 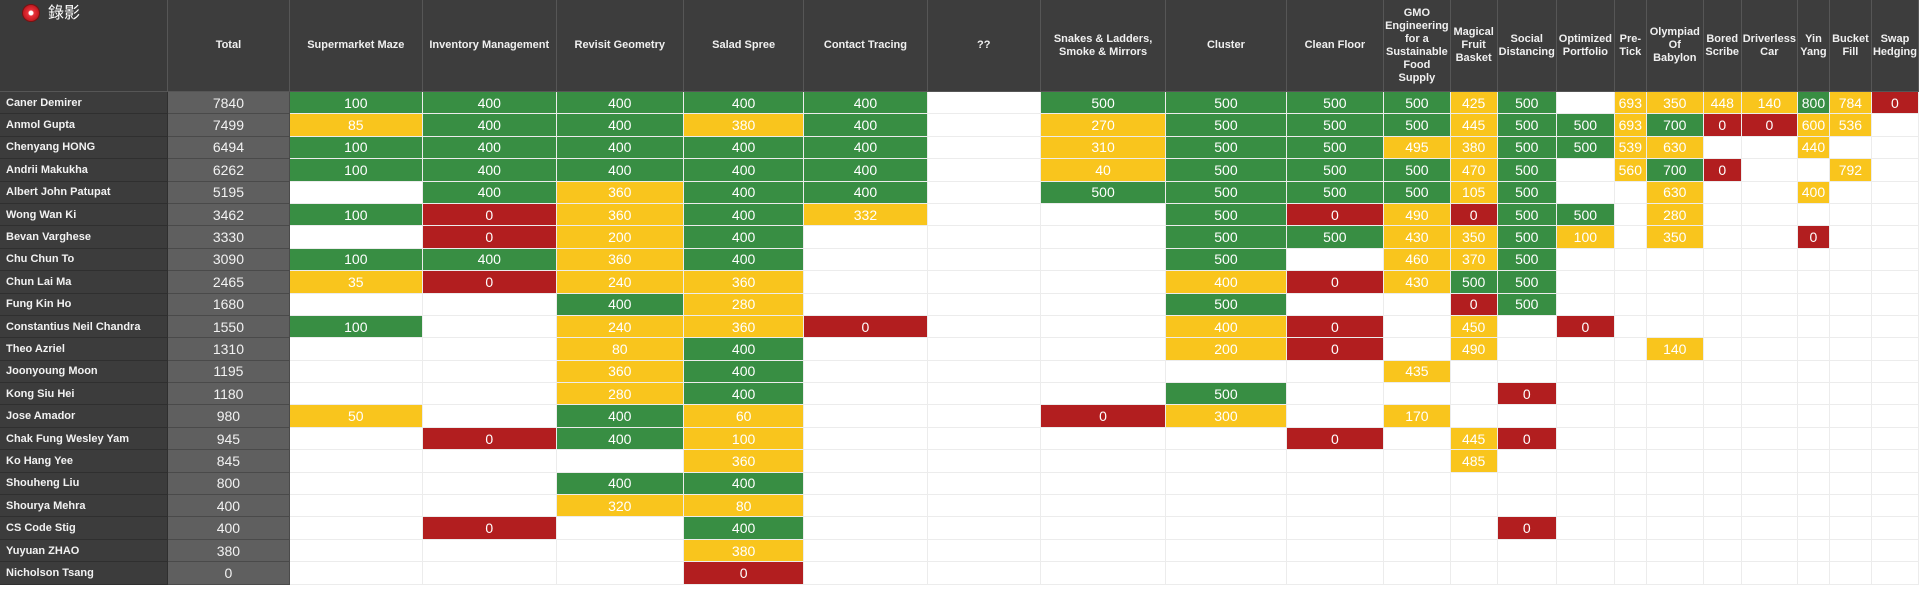 What do you see at coordinates (84, 461) in the screenshot?
I see `contestant-name: Ko Hang Yee` at bounding box center [84, 461].